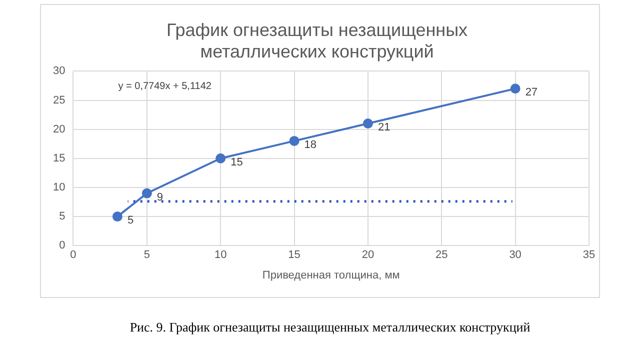 This screenshot has width=631, height=344. Describe the element at coordinates (59, 100) in the screenshot. I see `y-tick-label: 25` at that location.